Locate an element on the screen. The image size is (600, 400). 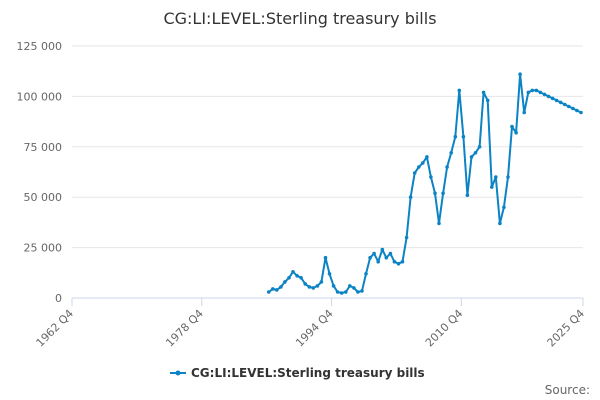
y-tick-label: 0 is located at coordinates (58, 298).